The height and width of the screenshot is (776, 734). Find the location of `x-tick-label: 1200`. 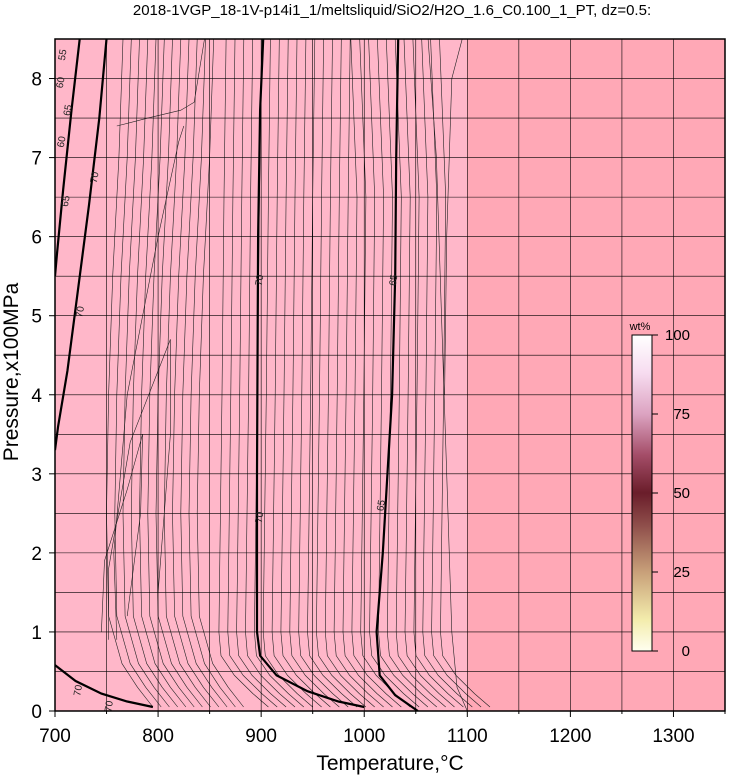

x-tick-label: 1200 is located at coordinates (570, 736).